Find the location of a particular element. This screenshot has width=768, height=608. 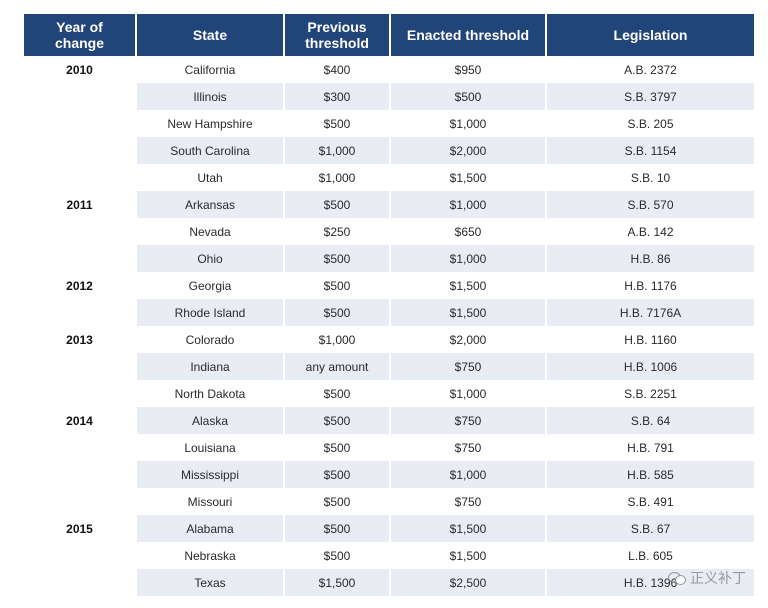

cell-legislation: S.B. 3797 is located at coordinates (649, 96).